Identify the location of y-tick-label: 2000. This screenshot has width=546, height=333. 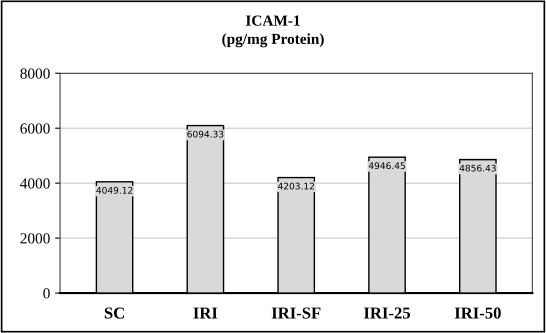
(35, 238).